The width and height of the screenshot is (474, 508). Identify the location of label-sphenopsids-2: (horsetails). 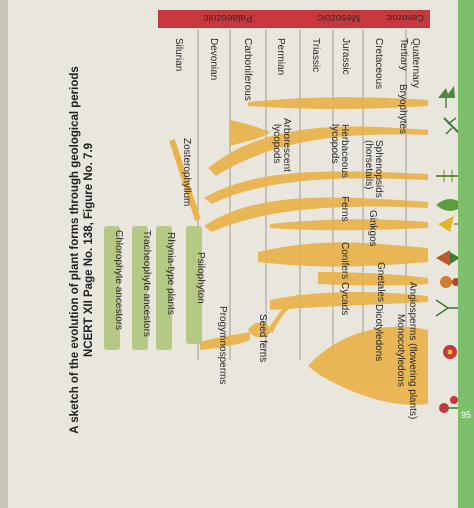
(368, 164).